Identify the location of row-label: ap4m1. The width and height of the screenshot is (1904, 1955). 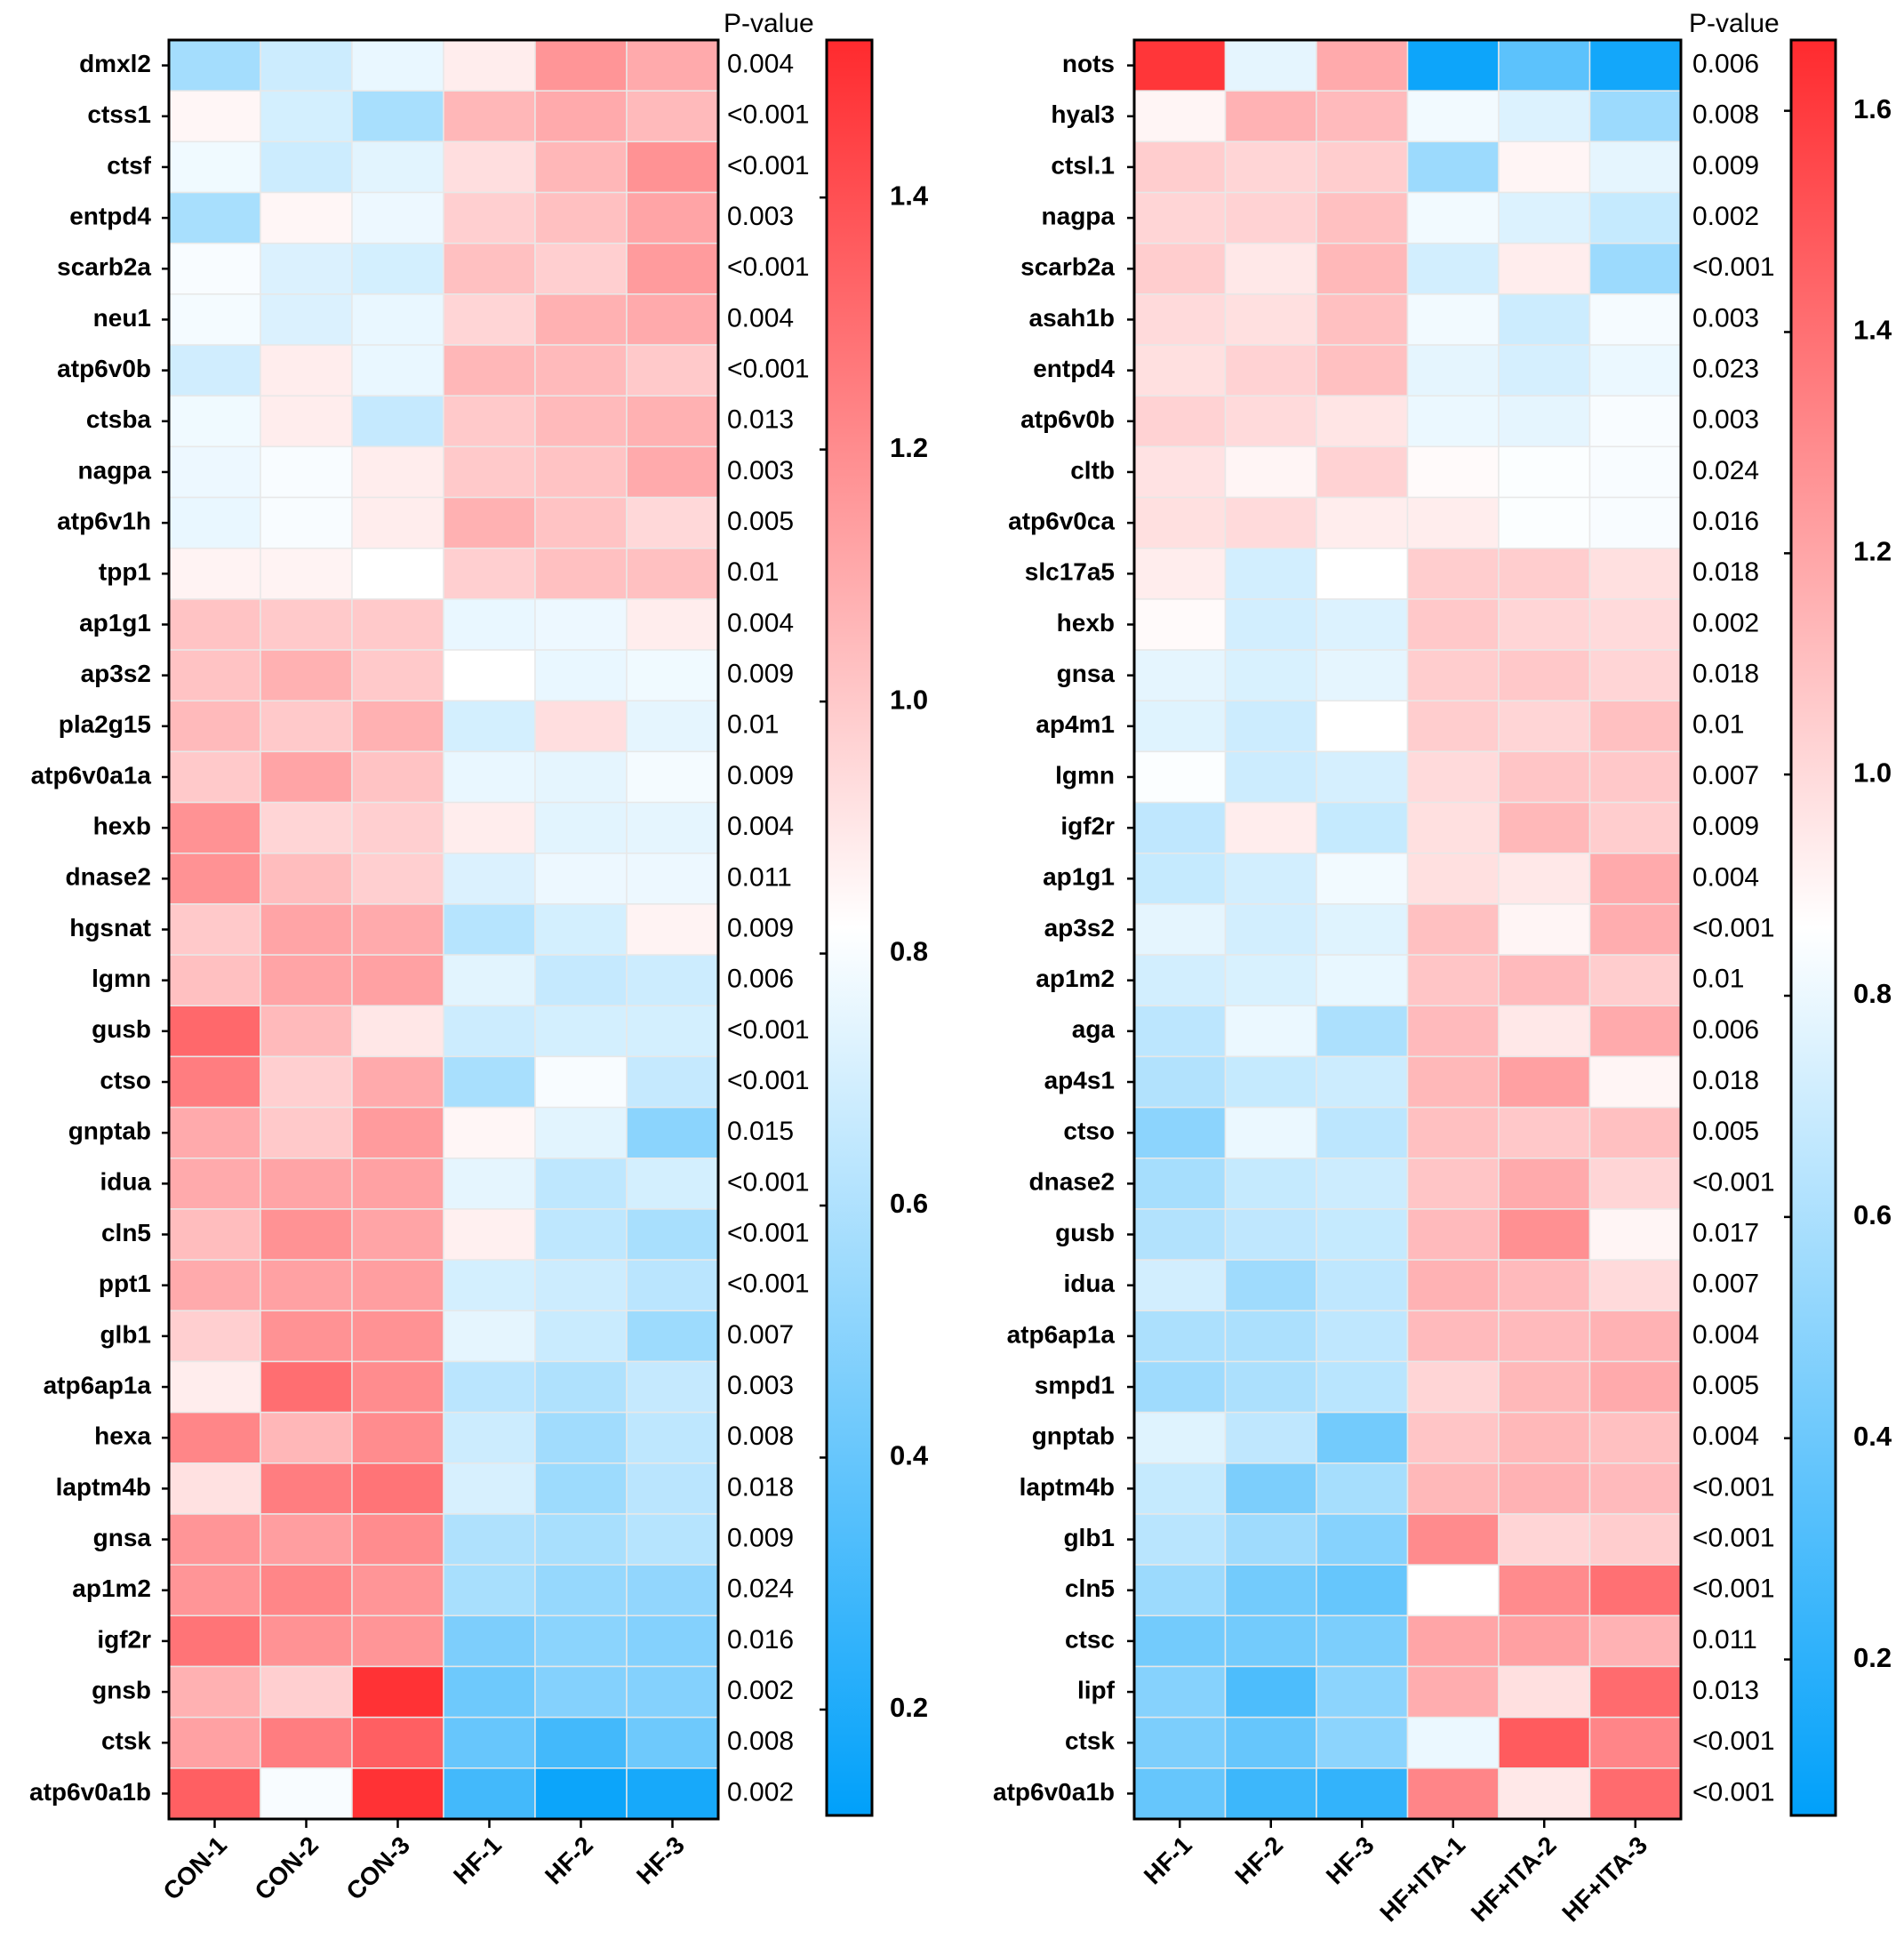
(1075, 724).